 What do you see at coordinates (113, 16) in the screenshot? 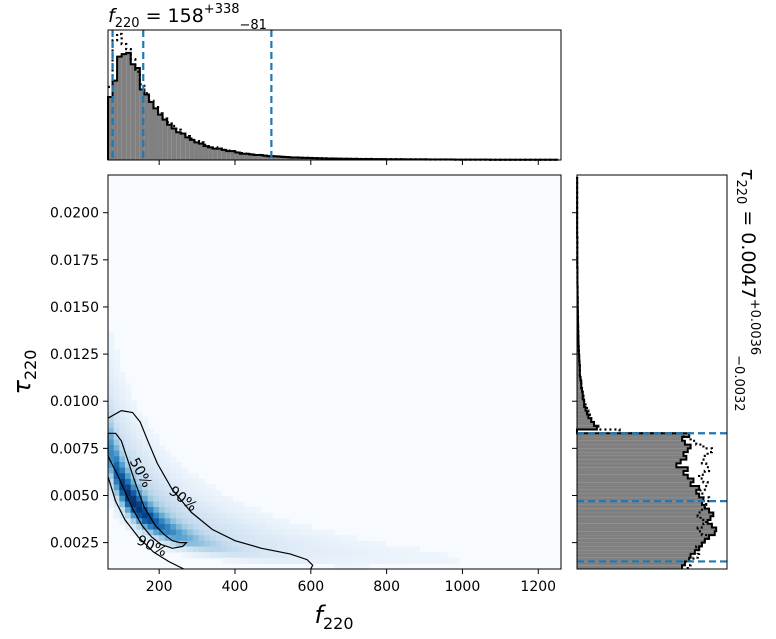
I see `top-title-var: f` at bounding box center [113, 16].